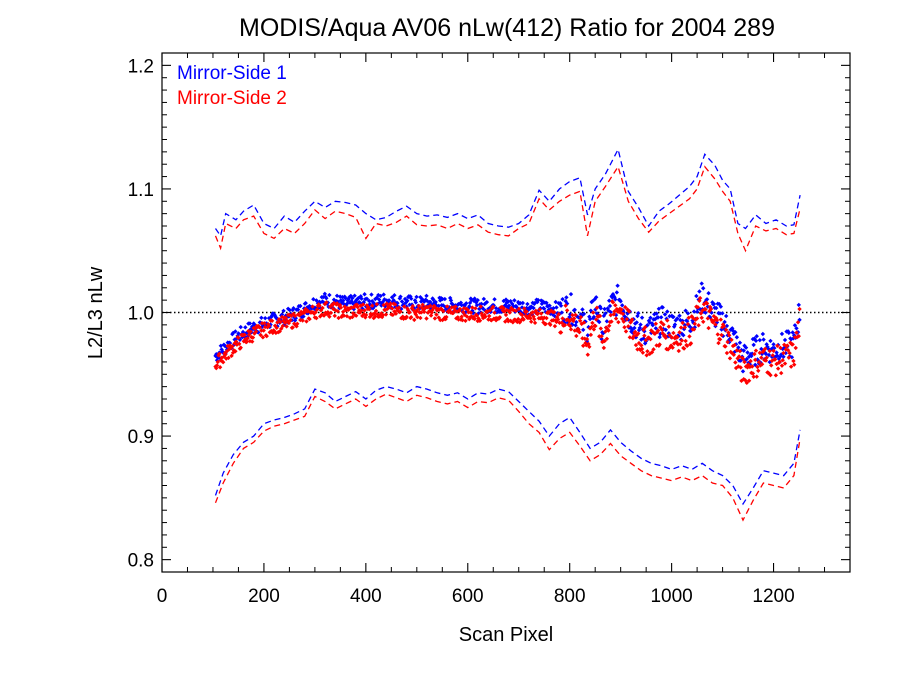 Image resolution: width=900 pixels, height=675 pixels. I want to click on y-tick-label: 1.1, so click(141, 190).